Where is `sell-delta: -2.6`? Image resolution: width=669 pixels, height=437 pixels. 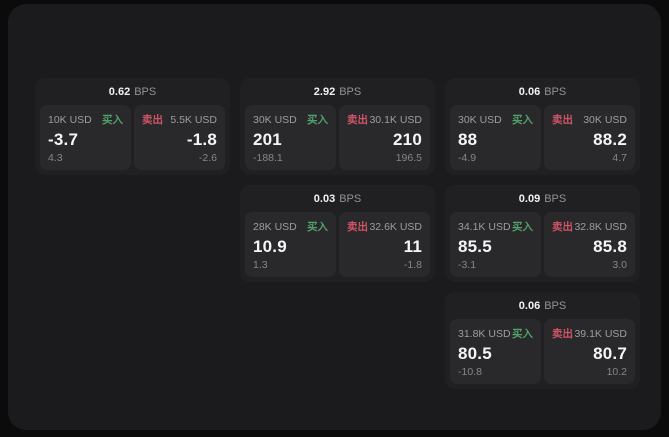 sell-delta: -2.6 is located at coordinates (207, 158).